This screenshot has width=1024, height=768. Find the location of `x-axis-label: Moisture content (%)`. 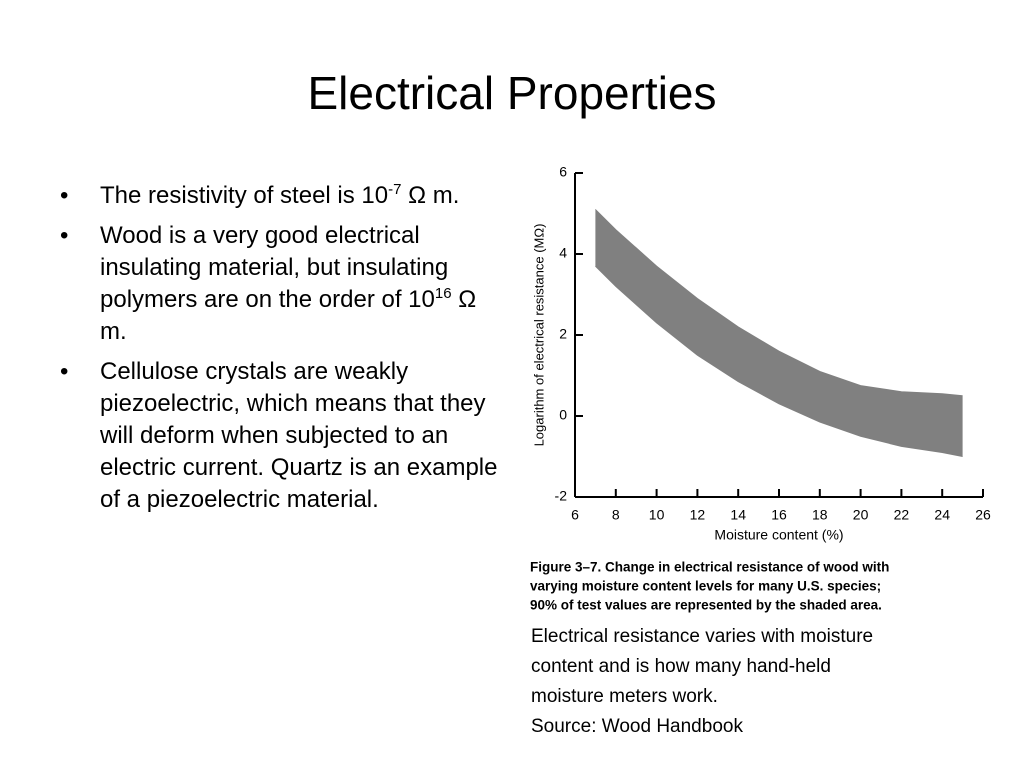

x-axis-label: Moisture content (%) is located at coordinates (778, 535).